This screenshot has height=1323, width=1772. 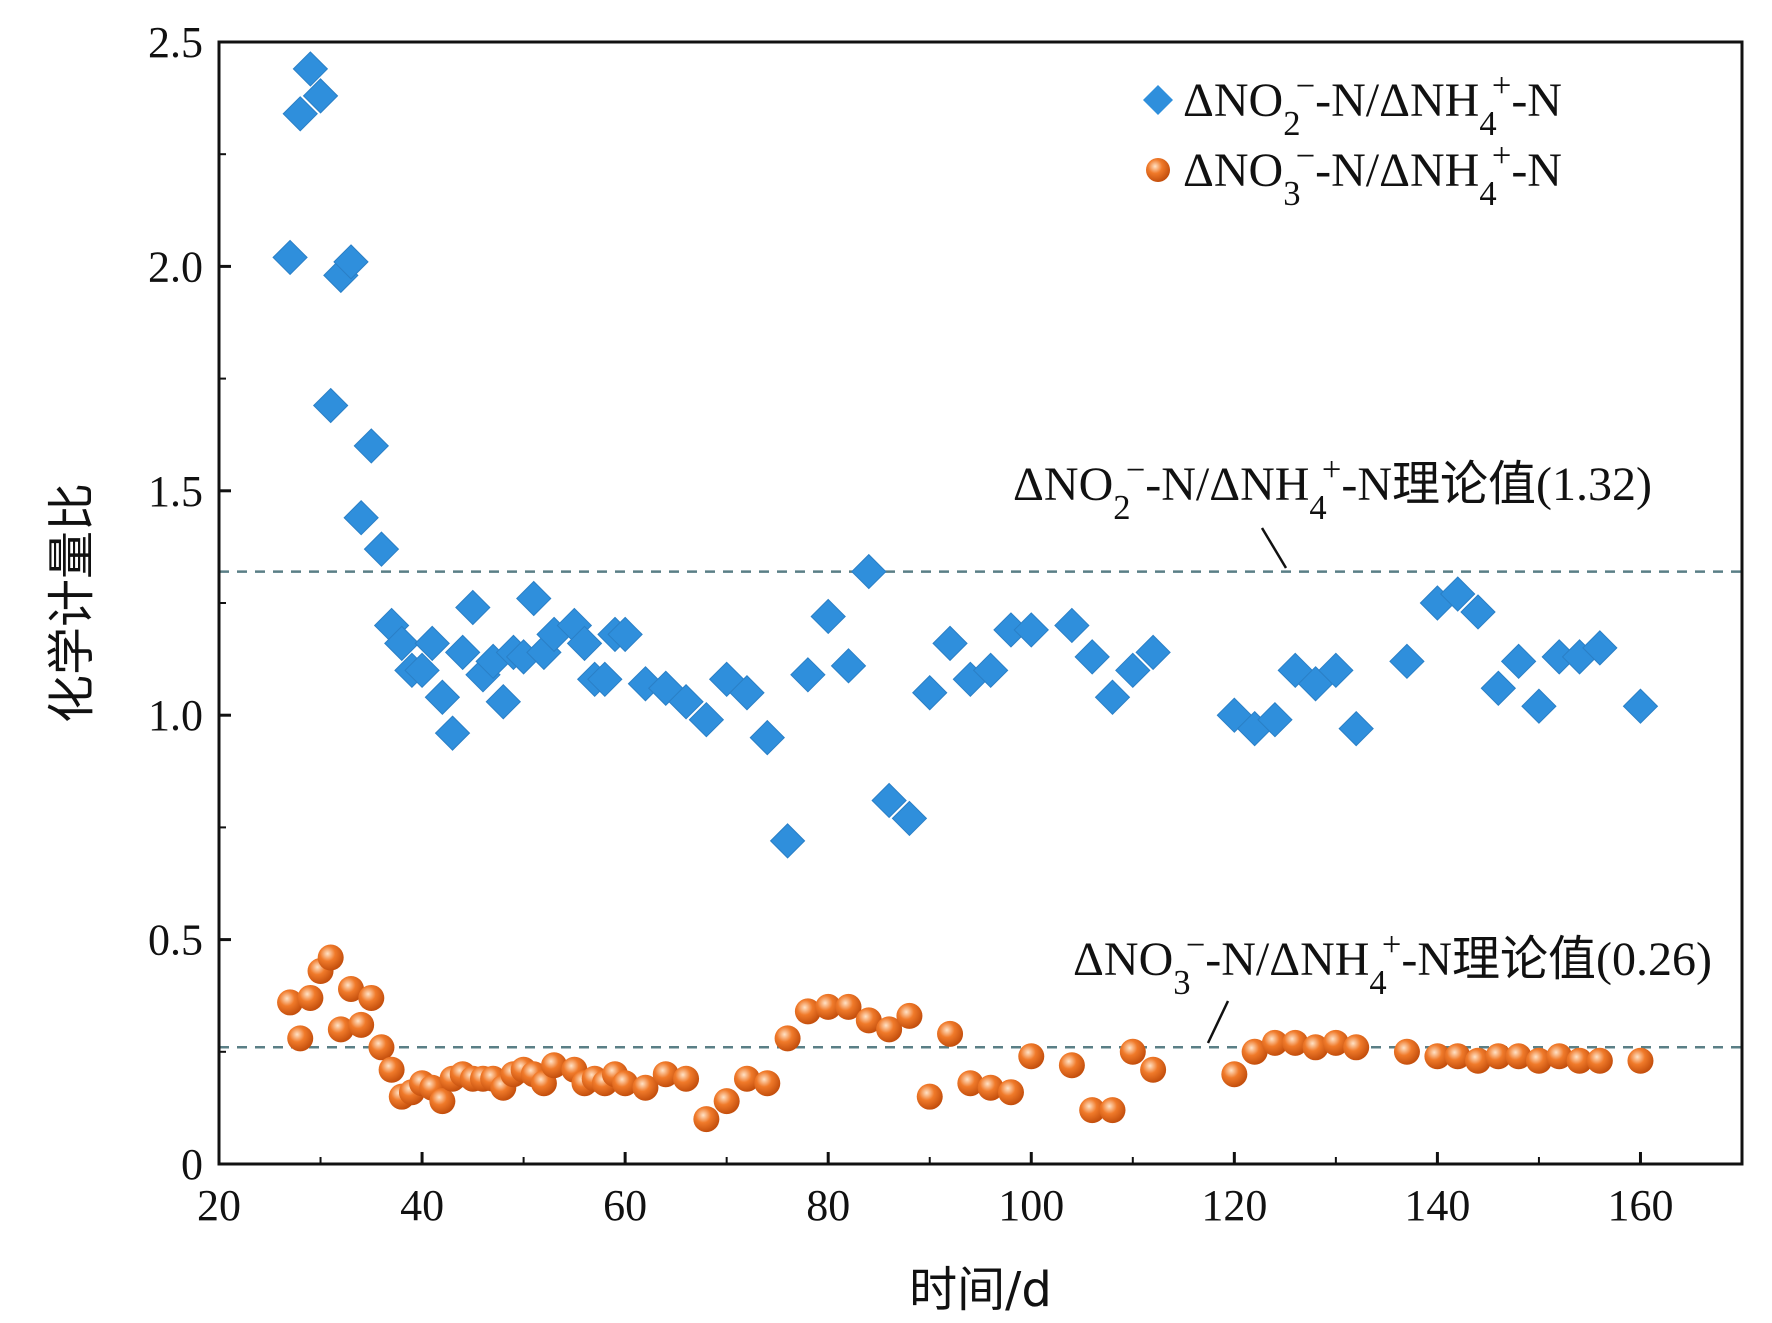 I want to click on x-tick-label: 80, so click(x=828, y=1205).